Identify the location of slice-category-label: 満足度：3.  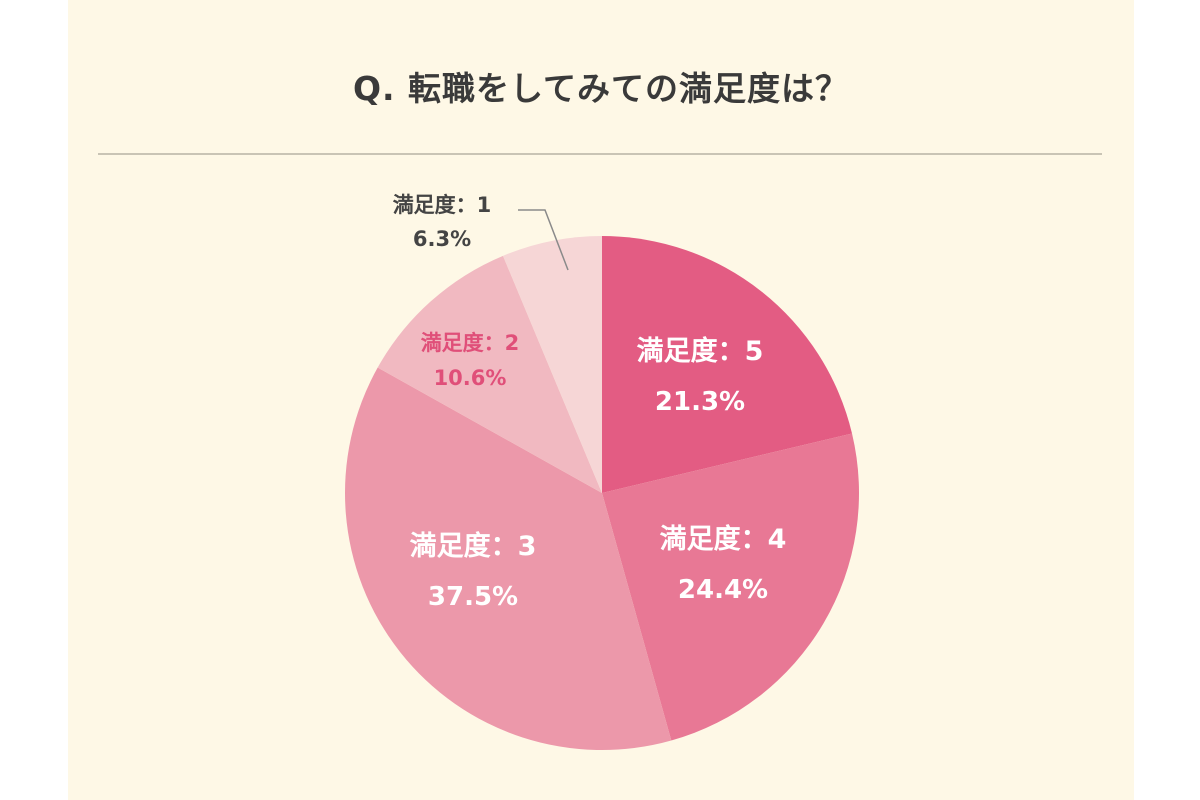
(473, 546).